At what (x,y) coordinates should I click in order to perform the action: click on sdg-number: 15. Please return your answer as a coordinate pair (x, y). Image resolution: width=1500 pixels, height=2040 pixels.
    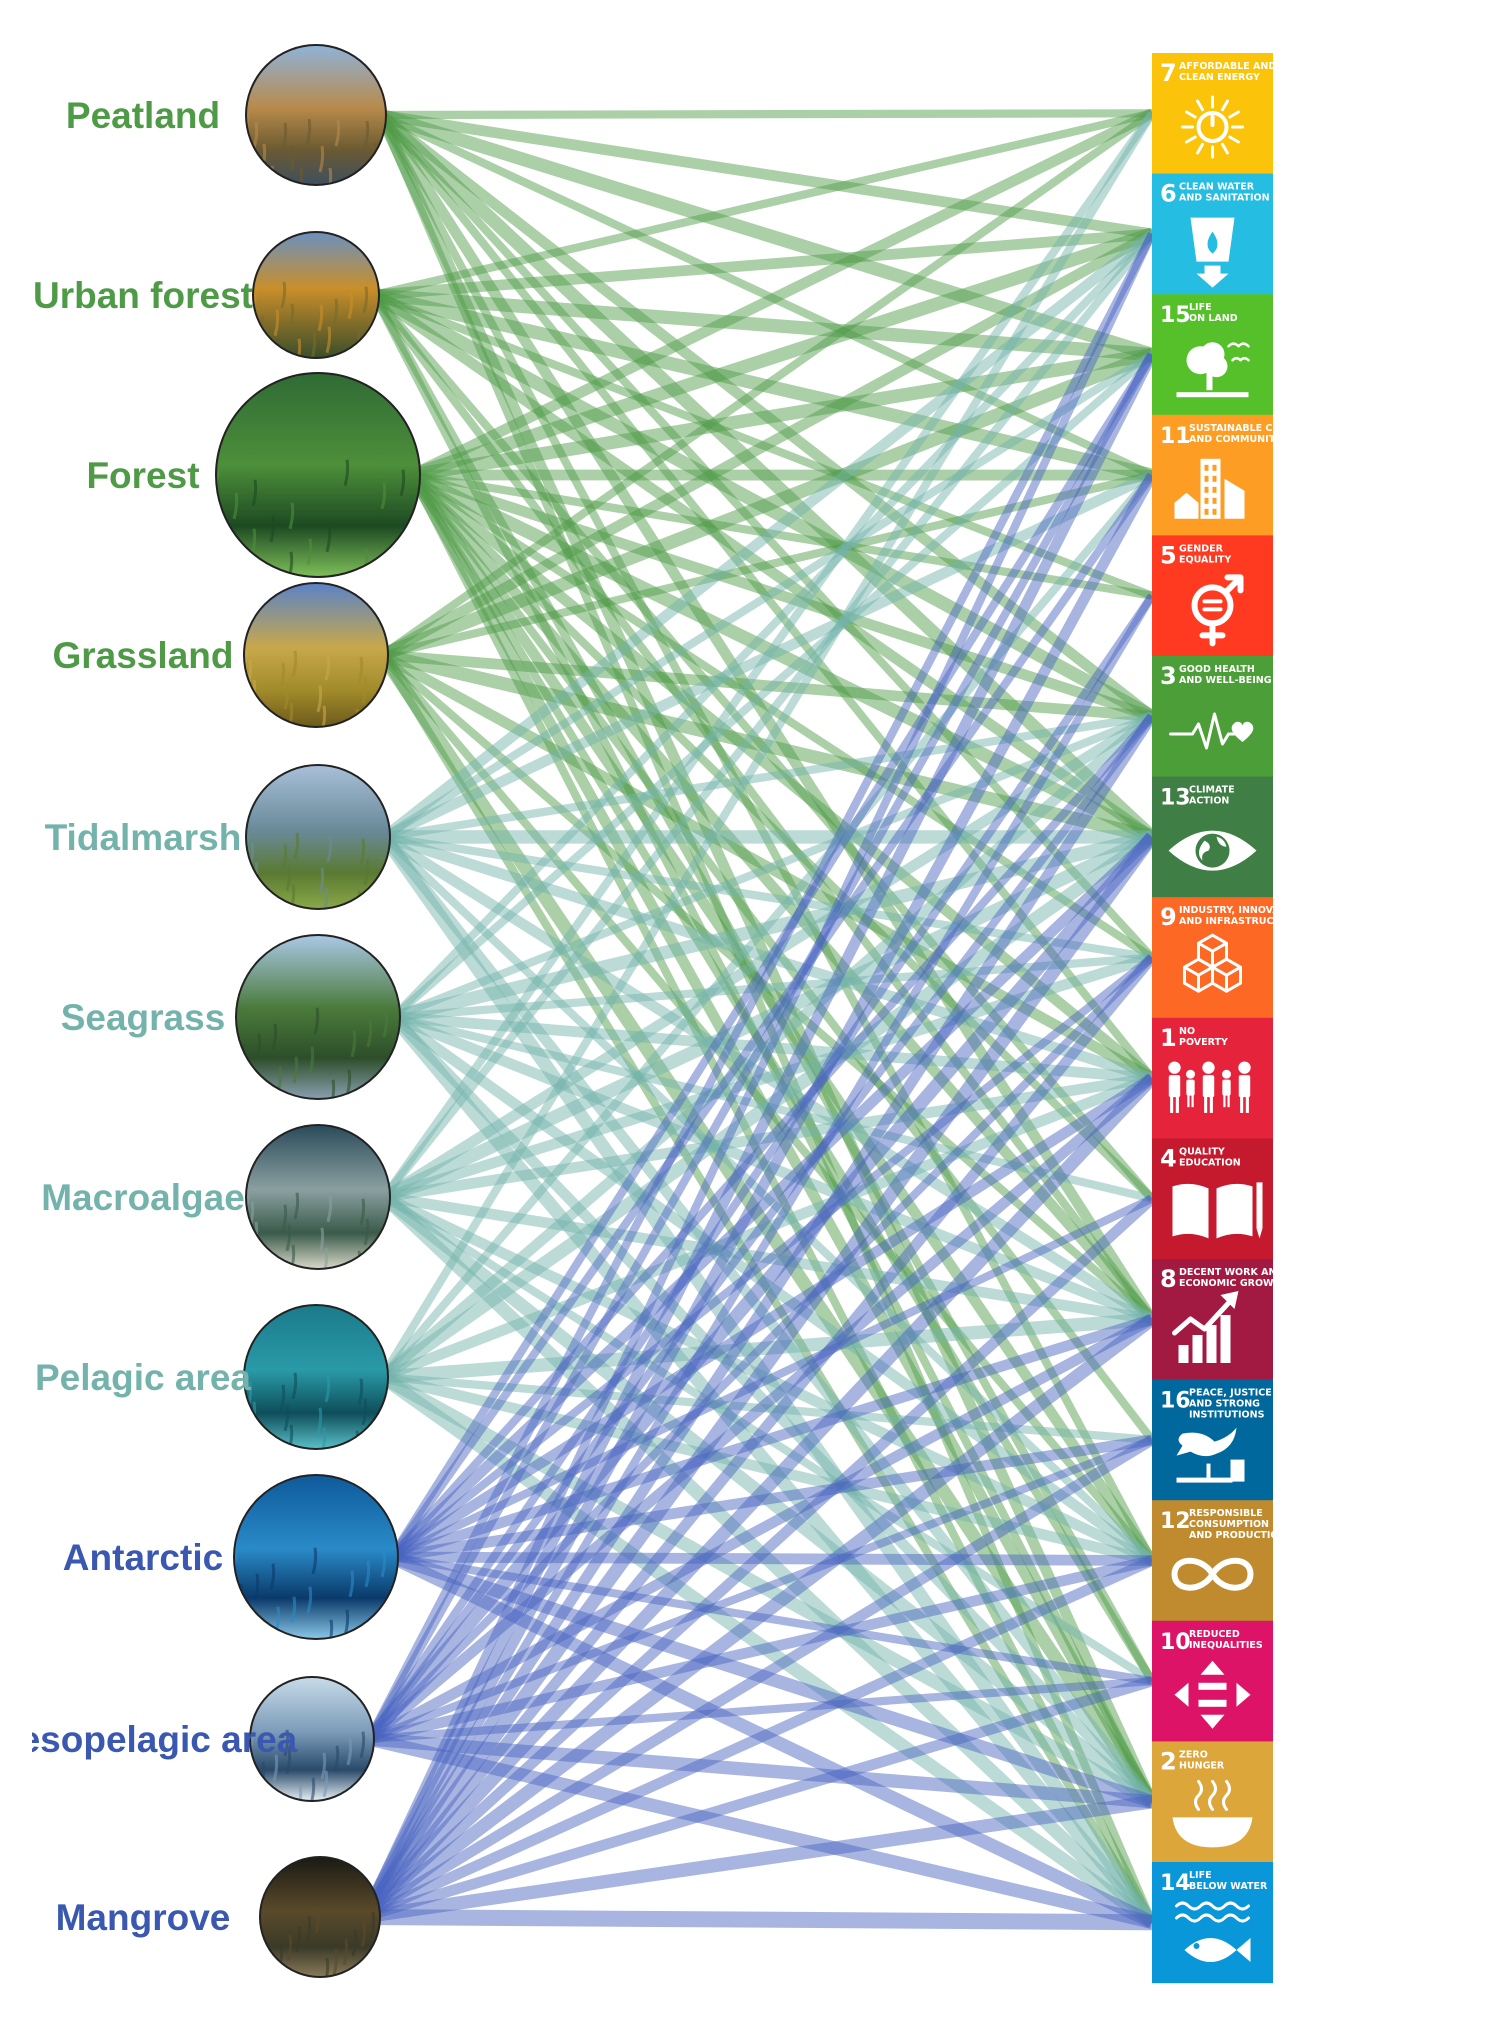
    Looking at the image, I should click on (1175, 315).